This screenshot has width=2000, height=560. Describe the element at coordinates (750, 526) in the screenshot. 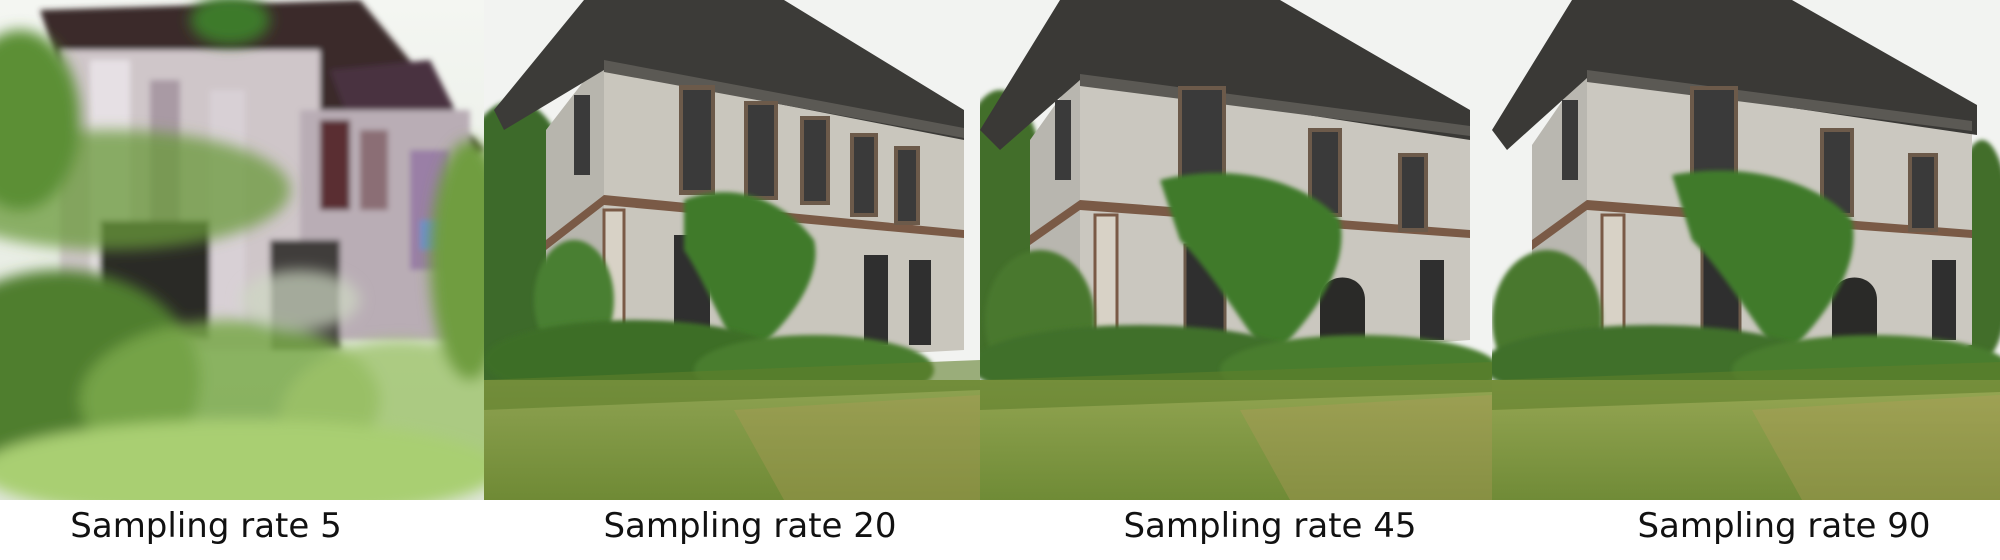

I see `caption-sampling-20: Sampling rate 20` at that location.